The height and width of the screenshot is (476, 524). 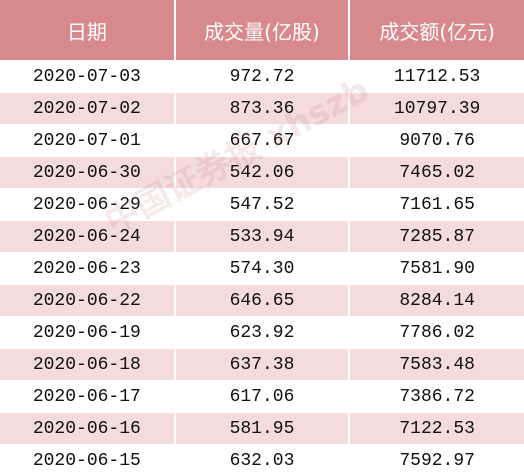 What do you see at coordinates (436, 173) in the screenshot?
I see `table-cell: 7465.02` at bounding box center [436, 173].